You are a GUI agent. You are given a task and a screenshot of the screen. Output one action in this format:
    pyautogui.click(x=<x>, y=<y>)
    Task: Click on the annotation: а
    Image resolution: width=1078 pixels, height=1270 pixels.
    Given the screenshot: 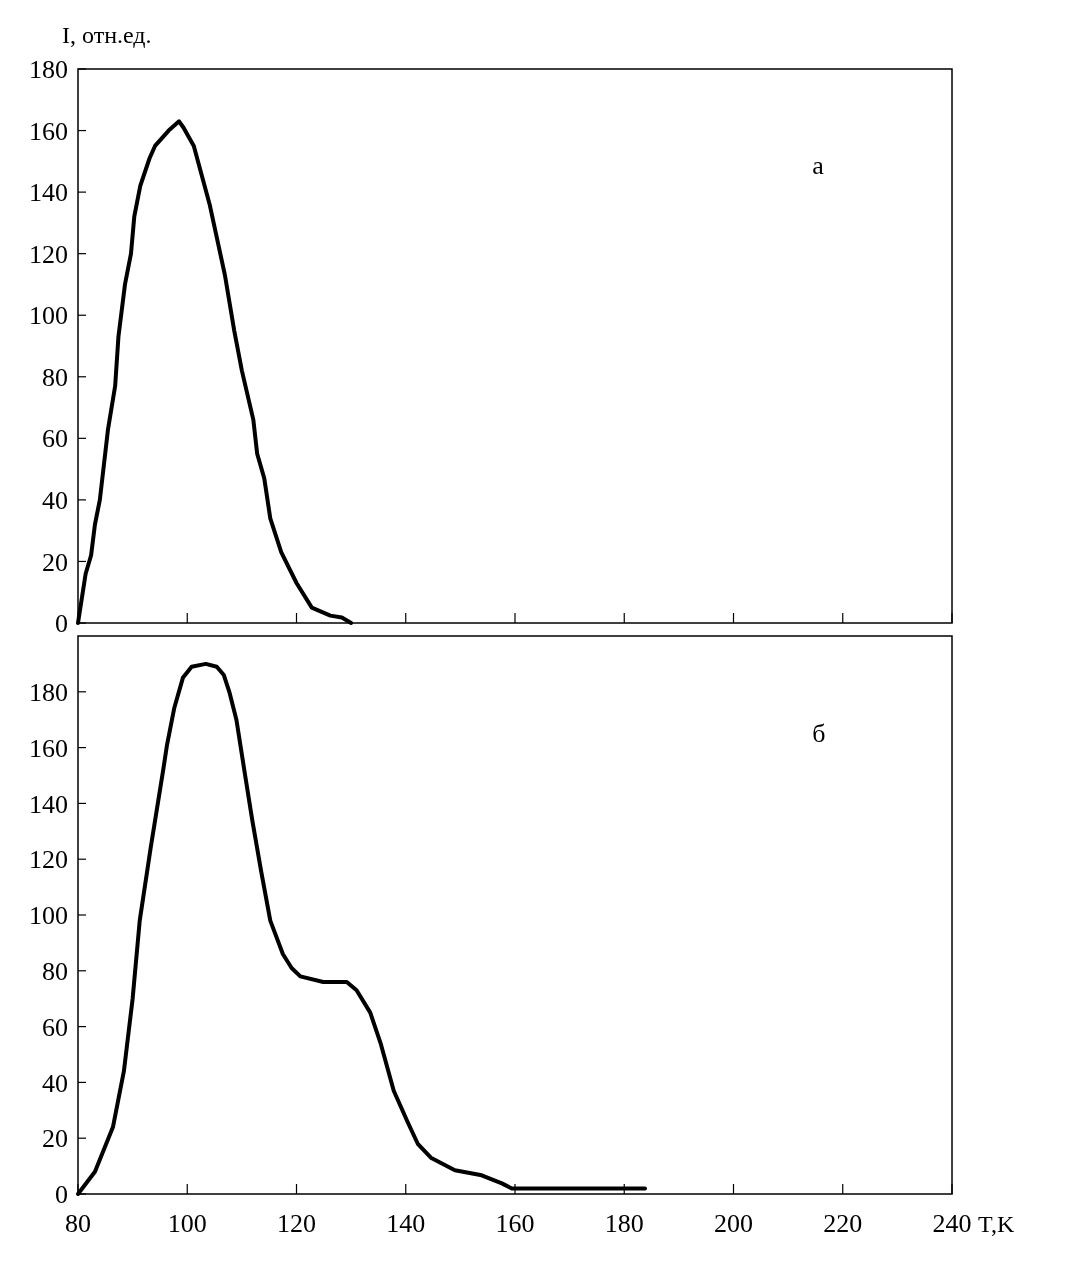 What is the action you would take?
    pyautogui.click(x=818, y=166)
    